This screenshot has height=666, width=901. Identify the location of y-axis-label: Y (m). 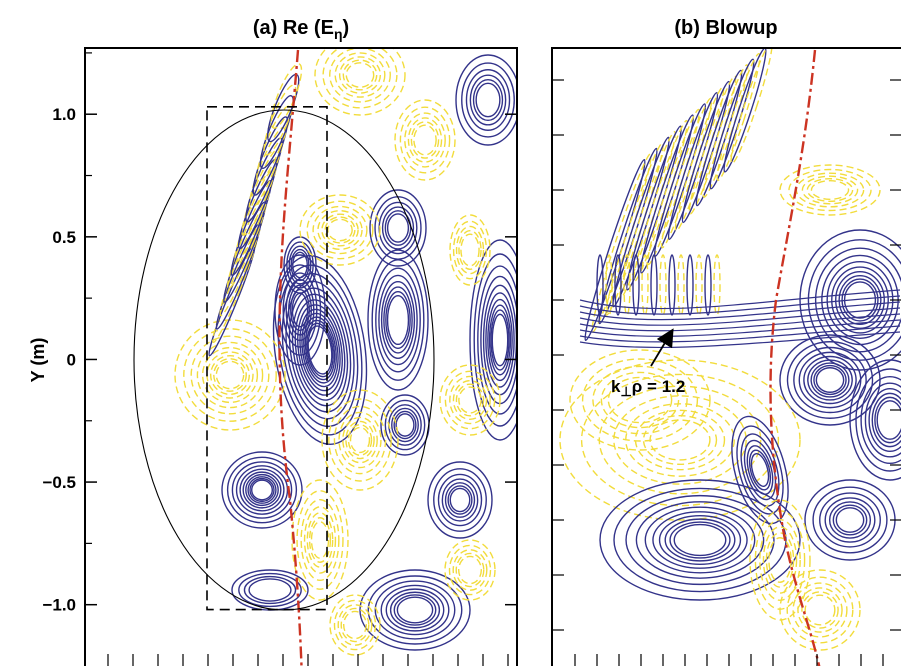
(38, 360).